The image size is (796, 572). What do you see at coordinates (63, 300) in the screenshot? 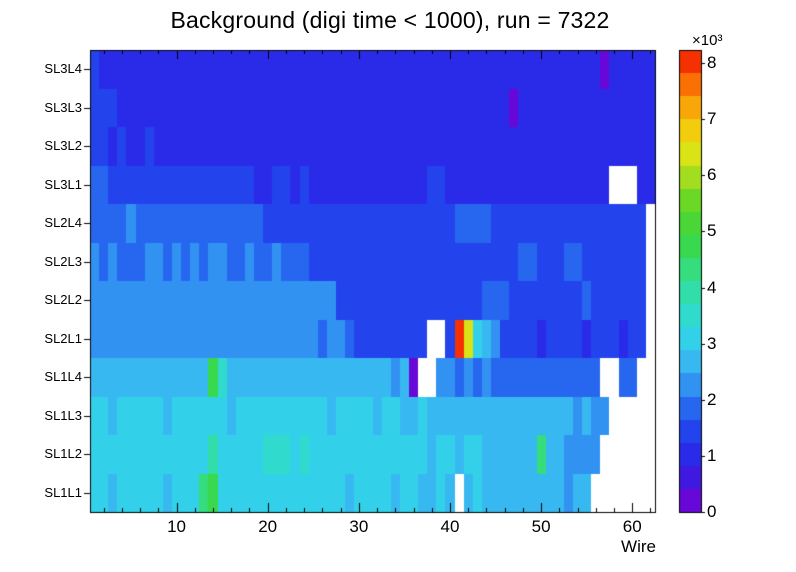
I see `y-axis-label-sl2l2: SL2L2` at bounding box center [63, 300].